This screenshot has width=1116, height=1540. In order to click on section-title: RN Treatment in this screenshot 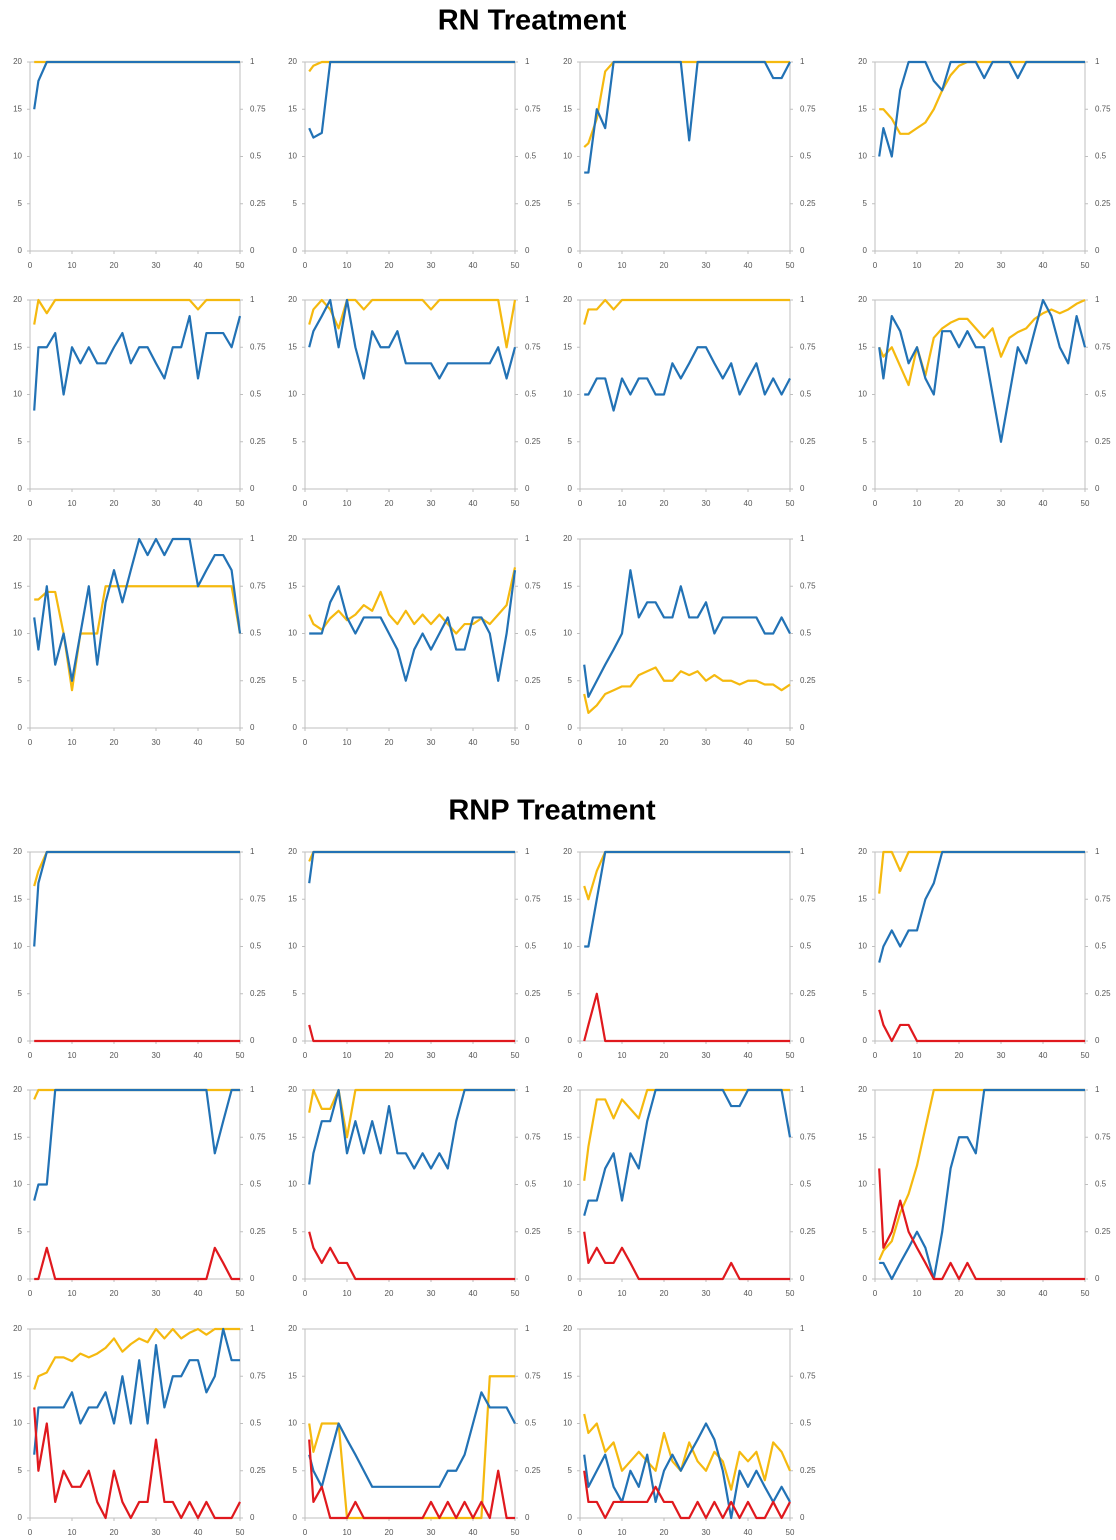, I will do `click(532, 21)`.